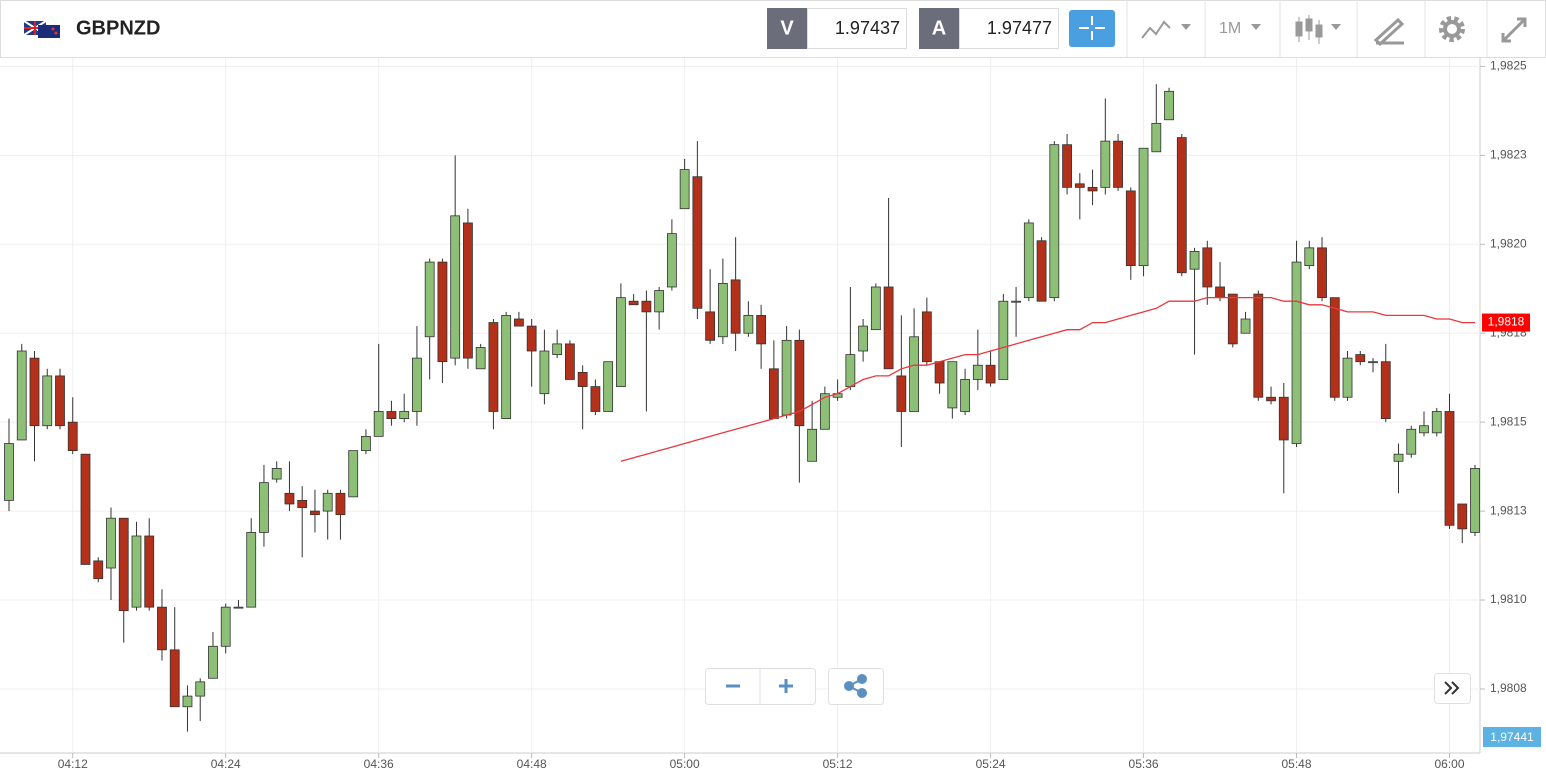 The height and width of the screenshot is (783, 1546). What do you see at coordinates (1166, 29) in the screenshot?
I see `chart-type-button` at bounding box center [1166, 29].